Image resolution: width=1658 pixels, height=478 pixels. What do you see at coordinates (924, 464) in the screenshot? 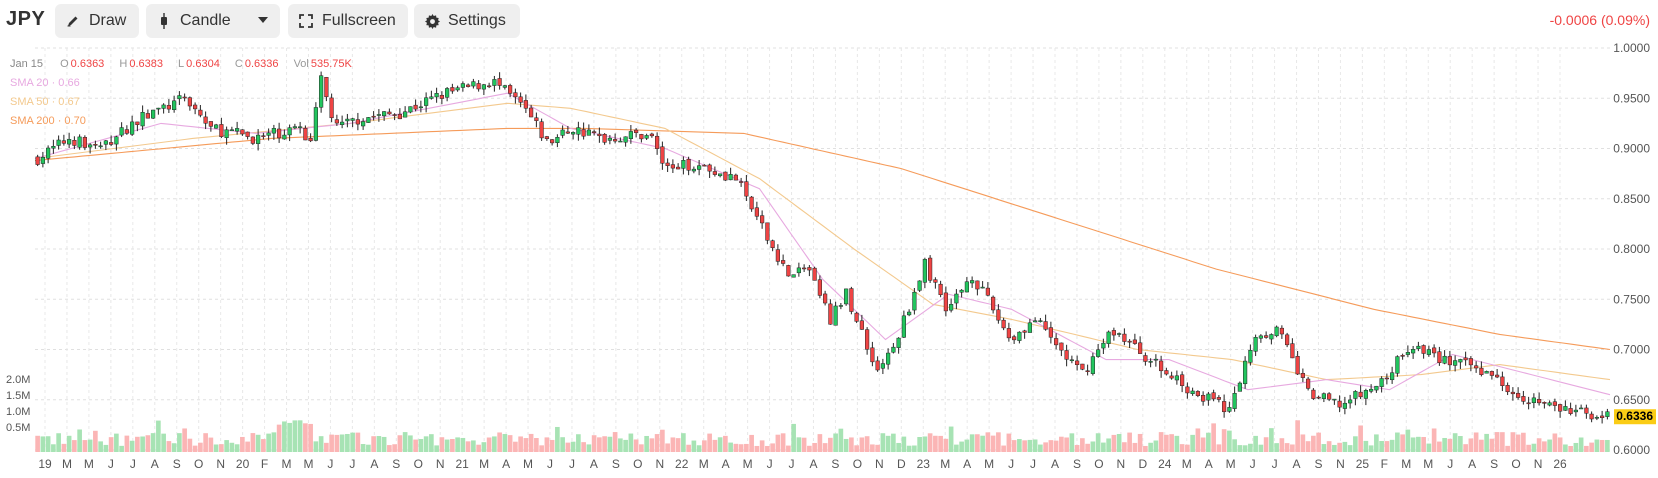
I see `x-tick-label: 23` at bounding box center [924, 464].